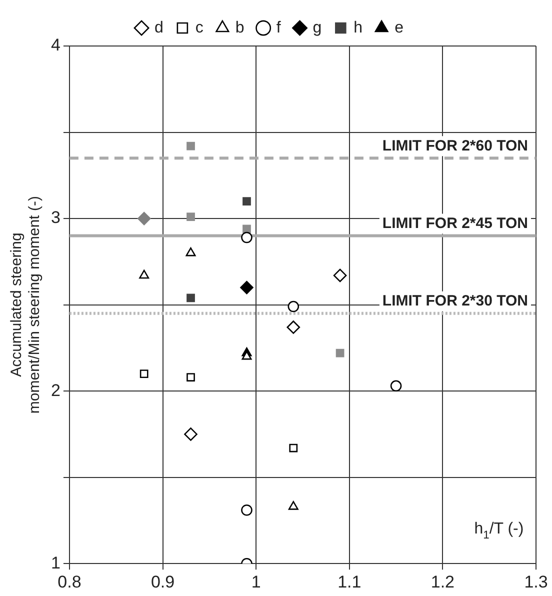 The height and width of the screenshot is (596, 552). I want to click on x-tick-label: 1, so click(256, 582).